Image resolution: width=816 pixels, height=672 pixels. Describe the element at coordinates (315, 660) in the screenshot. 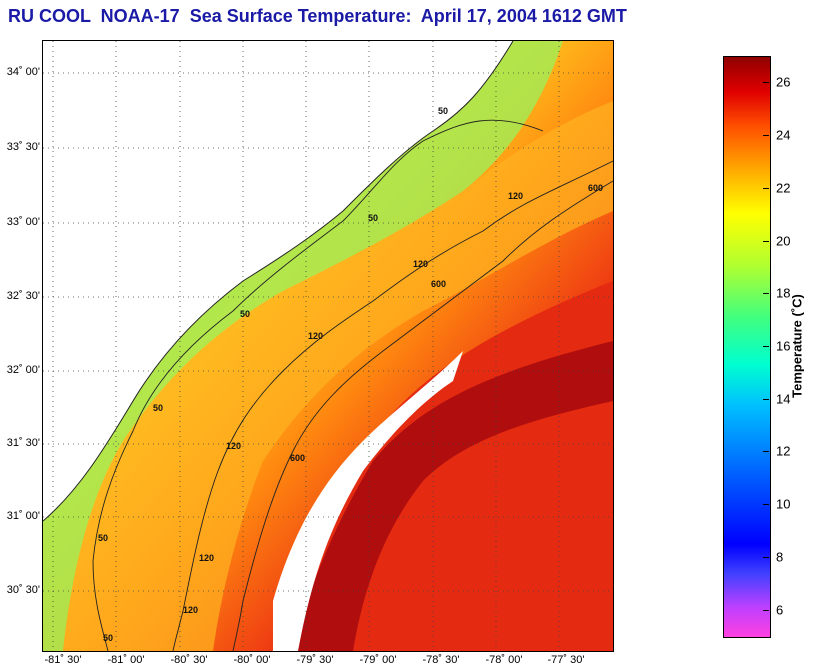

I see `lon-label-79-30: -79˚ 30'` at that location.